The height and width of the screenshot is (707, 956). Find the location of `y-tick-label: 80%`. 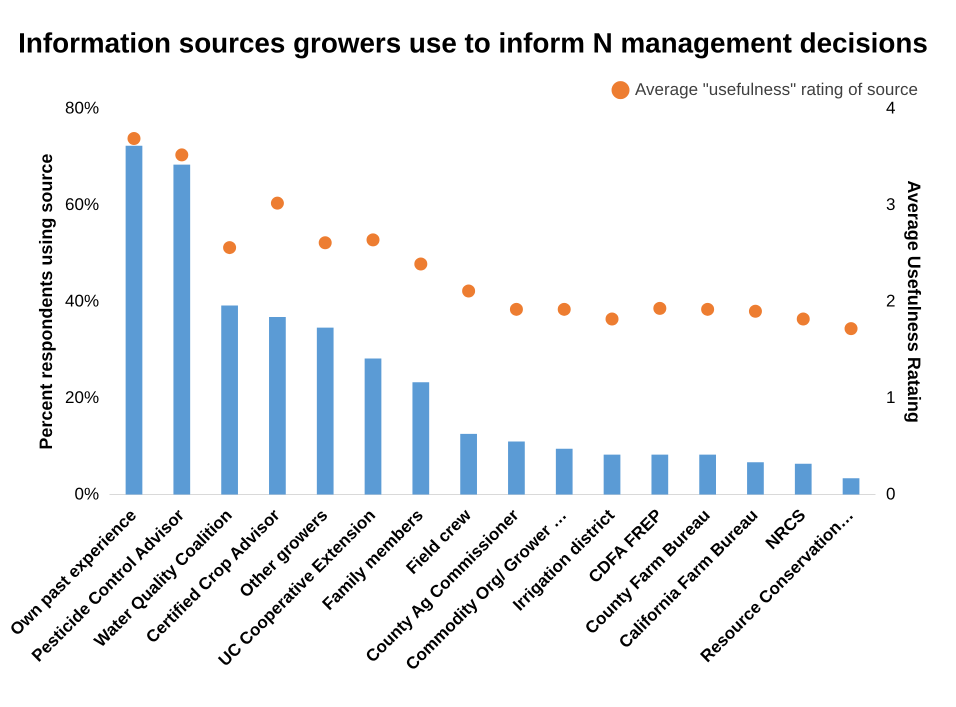

y-tick-label: 80% is located at coordinates (82, 108).